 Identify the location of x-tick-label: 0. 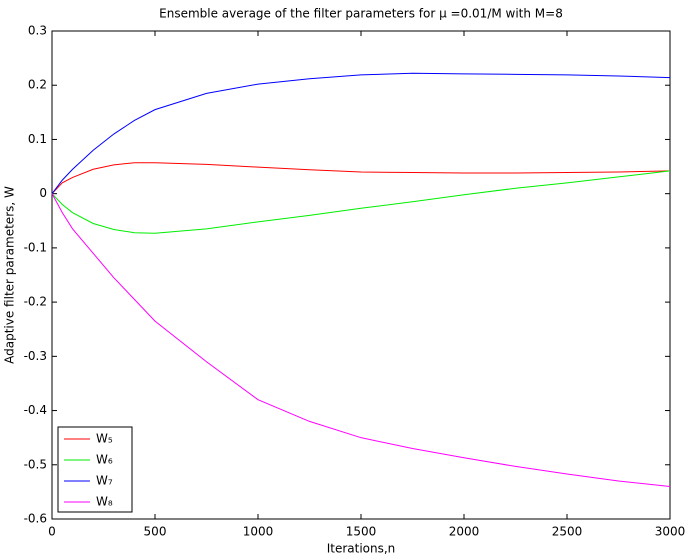
(52, 532).